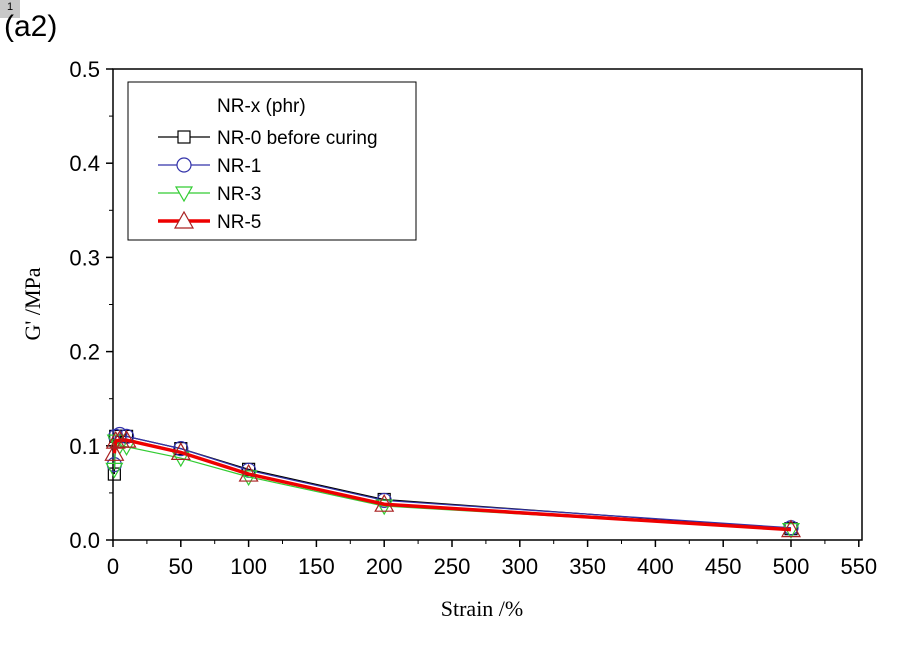 Image resolution: width=900 pixels, height=650 pixels. Describe the element at coordinates (84, 163) in the screenshot. I see `y-tick-label: 0.4` at that location.